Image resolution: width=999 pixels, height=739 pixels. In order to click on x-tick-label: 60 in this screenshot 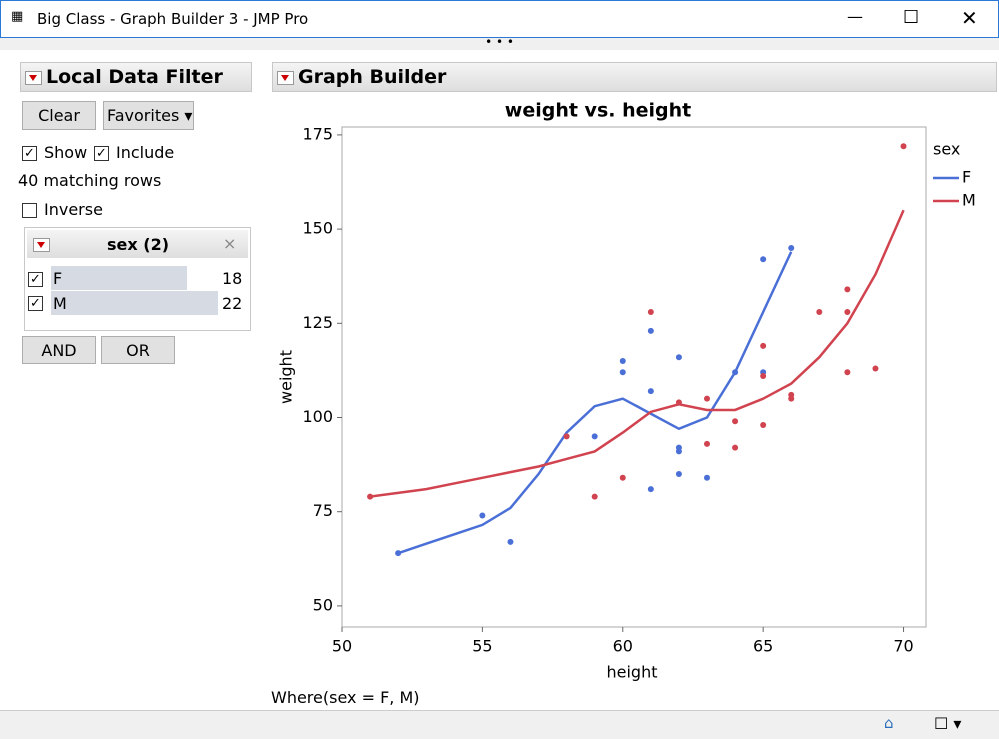, I will do `click(623, 646)`.